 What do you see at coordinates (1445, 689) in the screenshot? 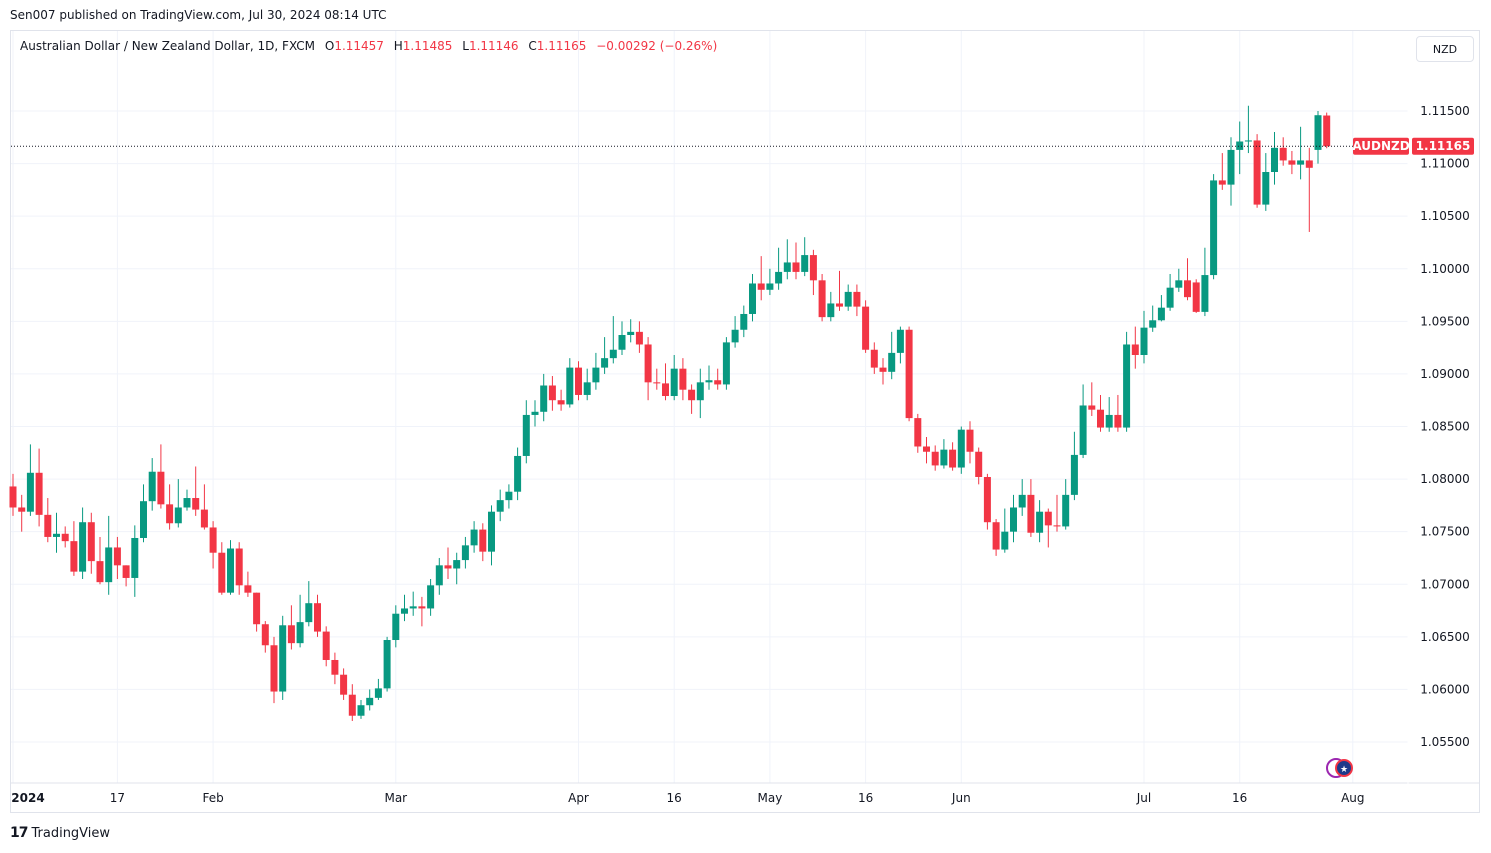
I see `y-tick-label: 1.06000` at bounding box center [1445, 689].